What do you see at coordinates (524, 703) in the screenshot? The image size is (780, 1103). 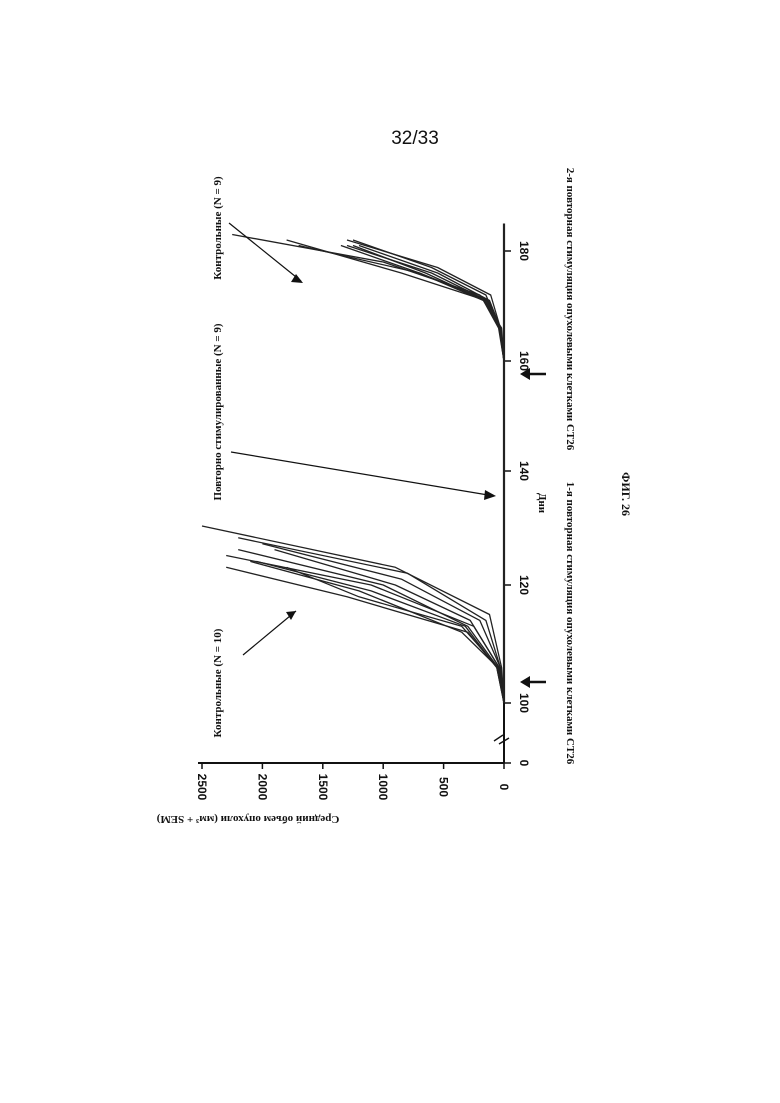 I see `x-tick-label: 100` at bounding box center [524, 703].